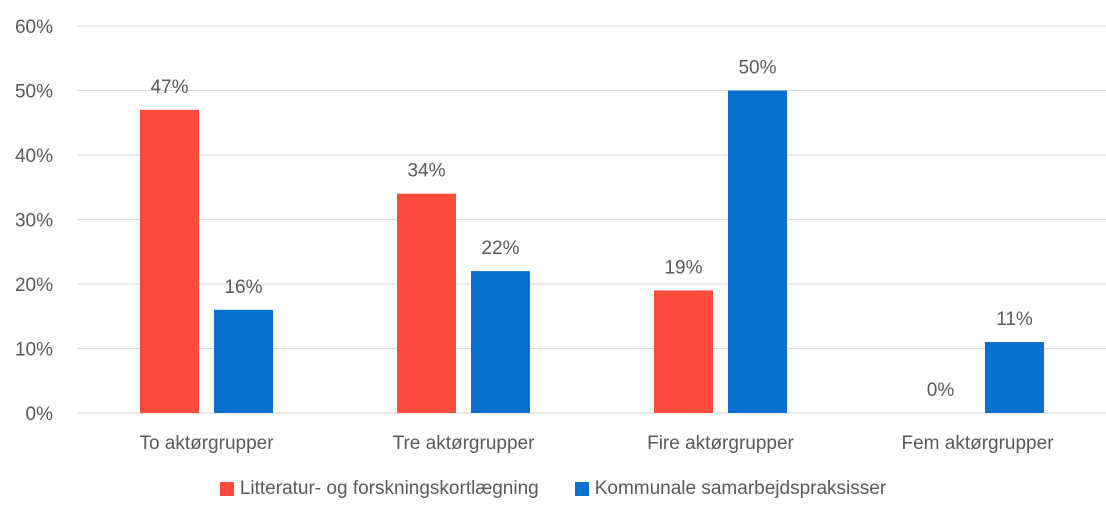 This screenshot has width=1106, height=508. I want to click on y-tick-label: 20%, so click(34, 285).